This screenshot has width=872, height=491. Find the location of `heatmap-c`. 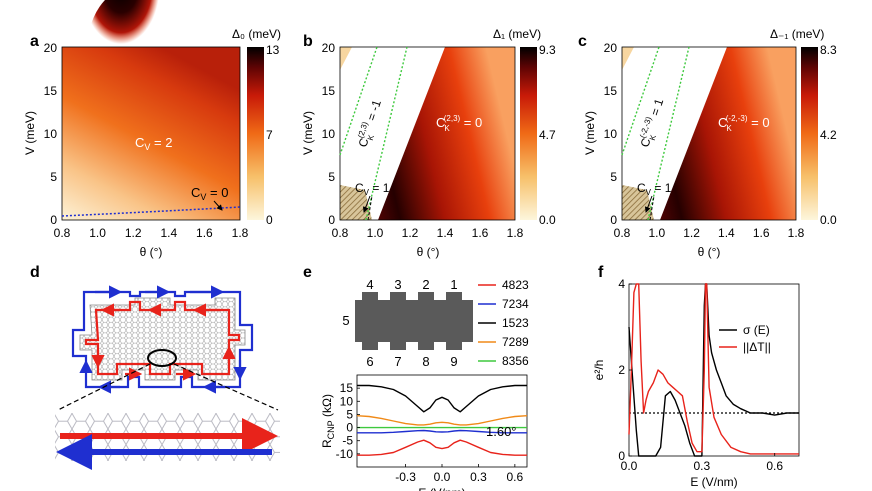

heatmap-c is located at coordinates (709, 133).